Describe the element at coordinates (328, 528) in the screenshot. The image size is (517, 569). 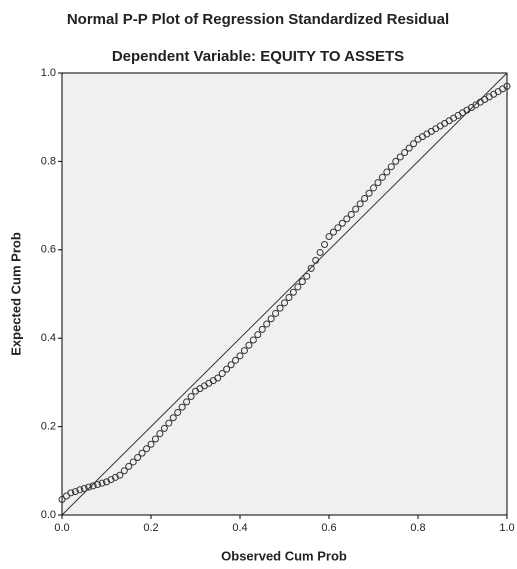
I see `x-tick-label: 0.6` at that location.